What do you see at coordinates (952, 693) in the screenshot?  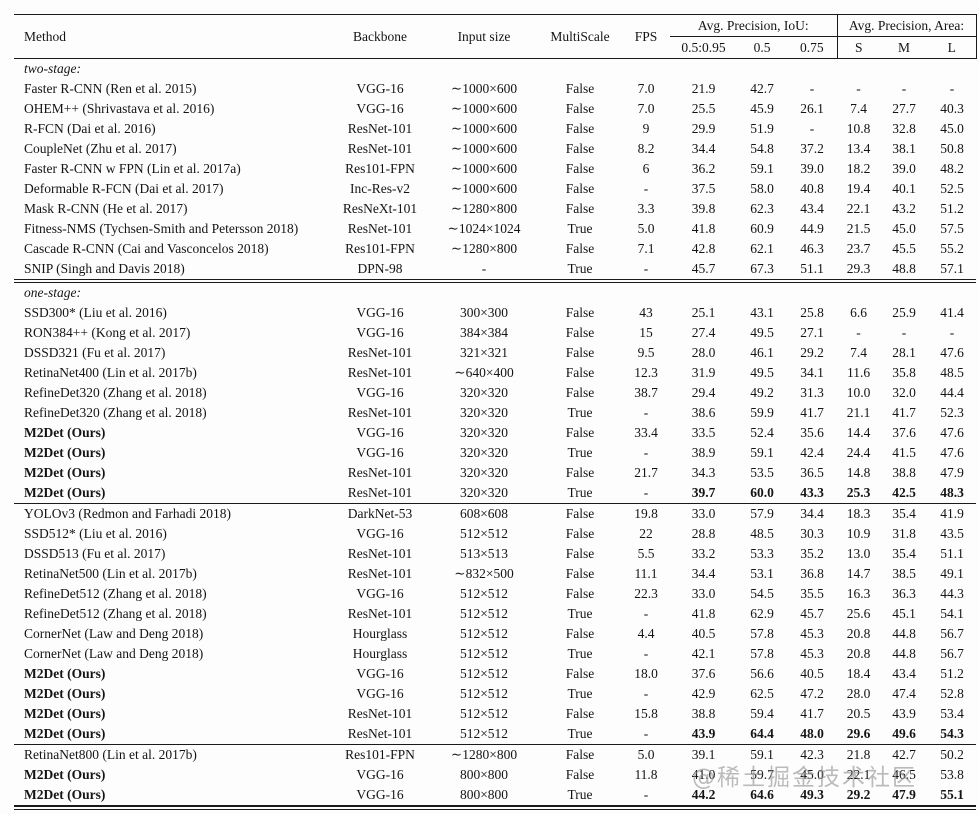 I see `apl-cell: 52.8` at bounding box center [952, 693].